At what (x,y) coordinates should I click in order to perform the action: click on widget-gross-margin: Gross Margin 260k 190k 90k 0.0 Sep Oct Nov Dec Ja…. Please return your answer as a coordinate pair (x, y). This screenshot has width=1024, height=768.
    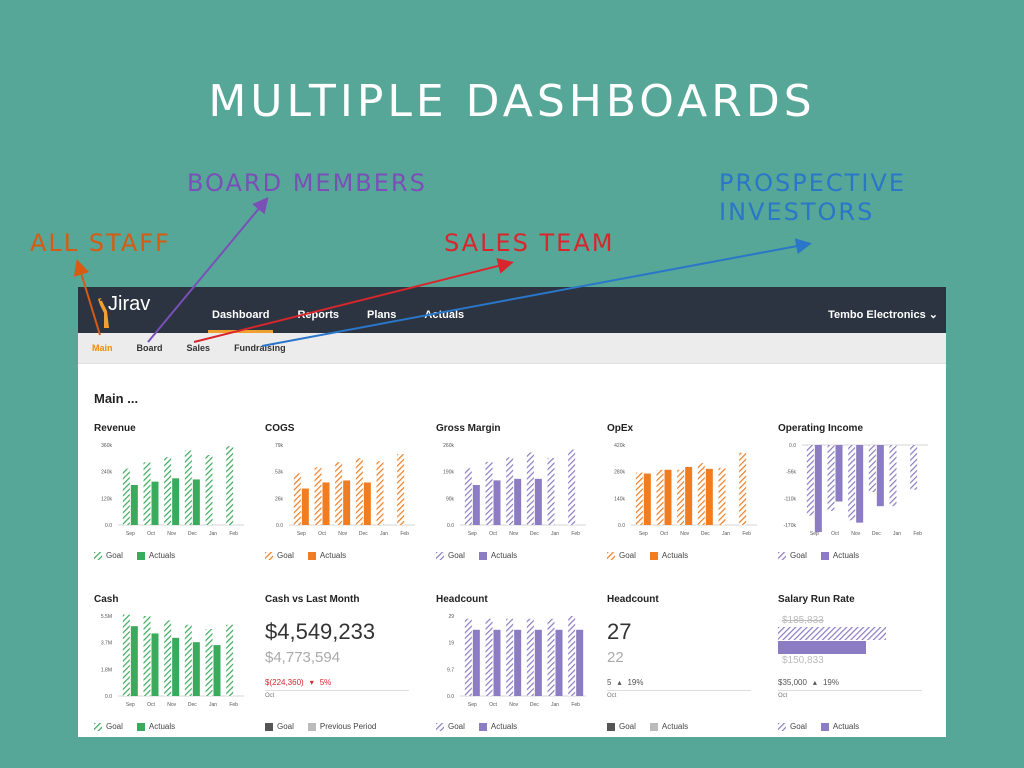
    Looking at the image, I should click on (516, 498).